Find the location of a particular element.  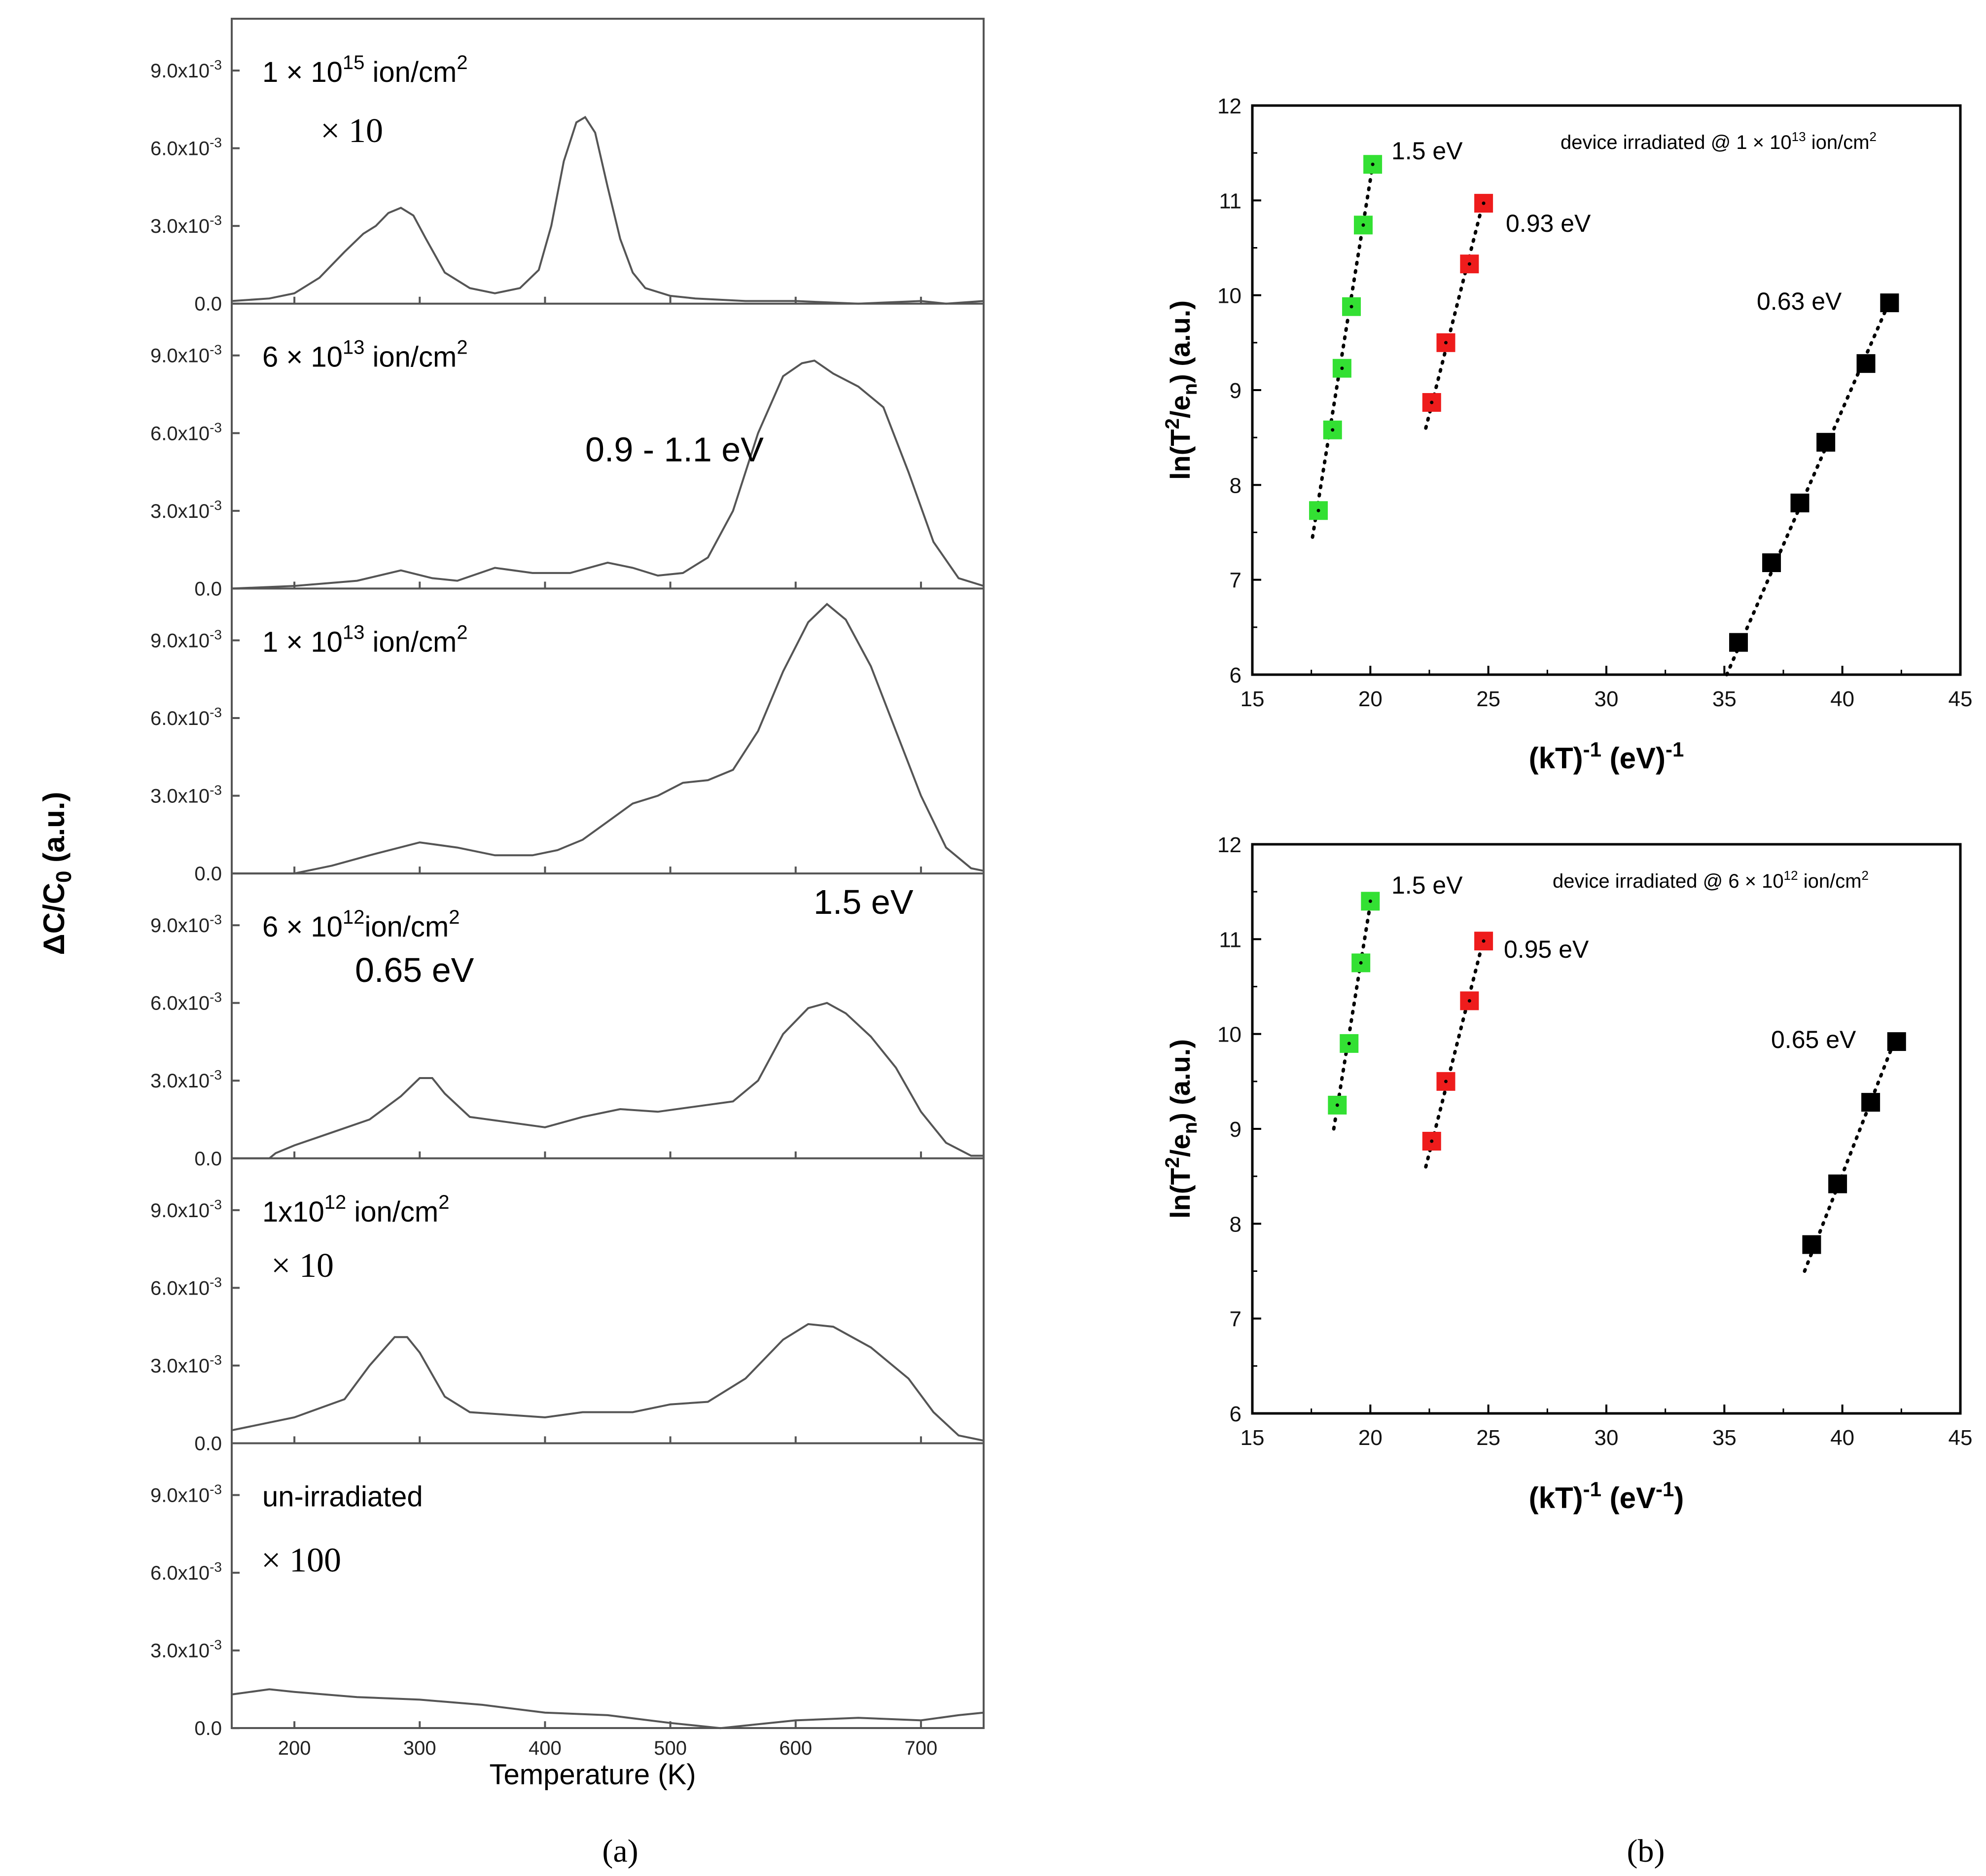

x-tick-label: 200 is located at coordinates (294, 1748).